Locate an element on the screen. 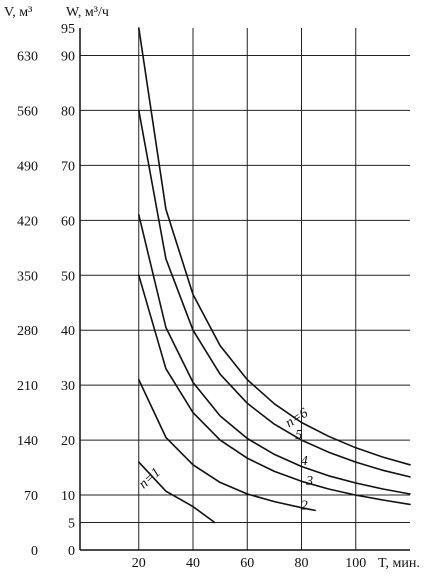  w-tick-label-50: 50 is located at coordinates (68, 276).